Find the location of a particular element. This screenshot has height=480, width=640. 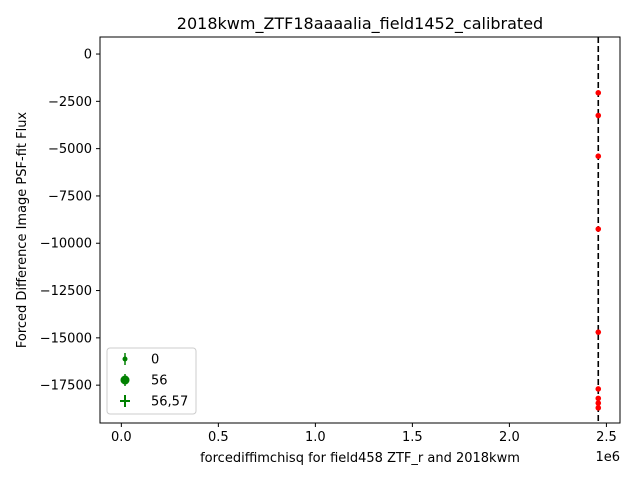

y-tick-label: 0 is located at coordinates (88, 55).